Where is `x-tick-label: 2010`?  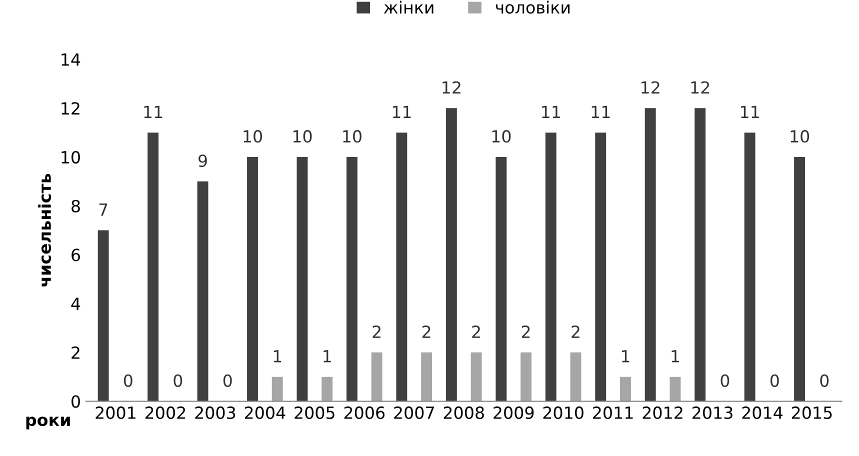
x-tick-label: 2010 is located at coordinates (563, 413).